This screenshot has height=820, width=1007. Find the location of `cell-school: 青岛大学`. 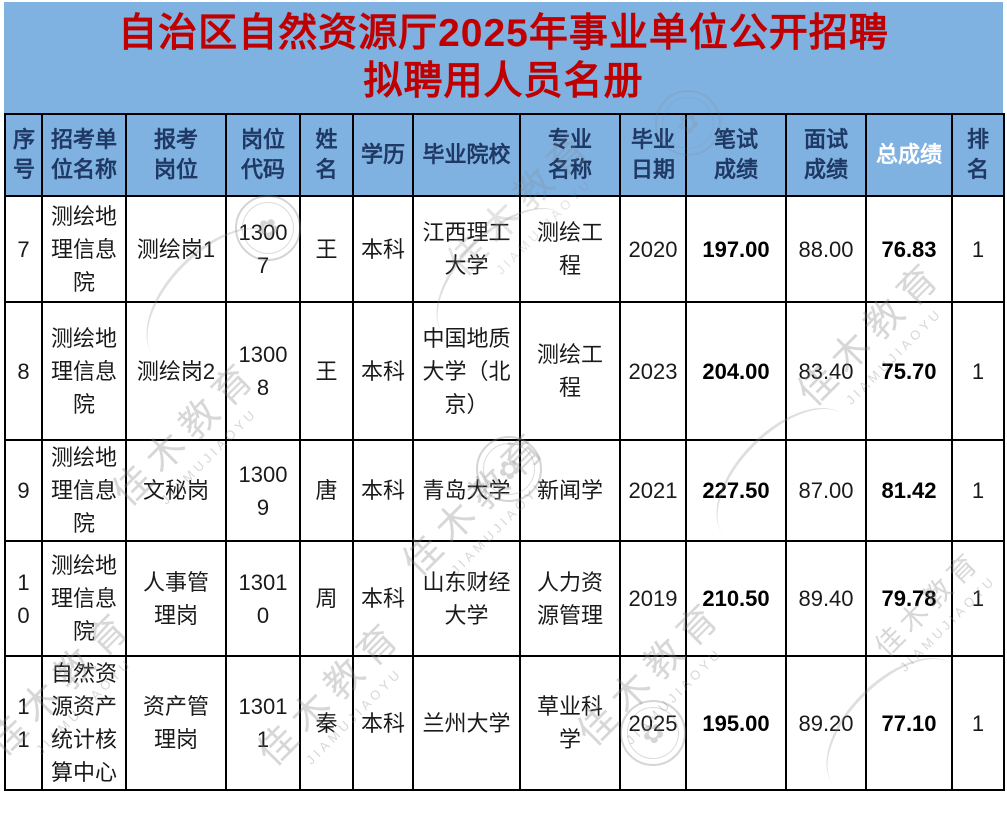

cell-school: 青岛大学 is located at coordinates (466, 490).